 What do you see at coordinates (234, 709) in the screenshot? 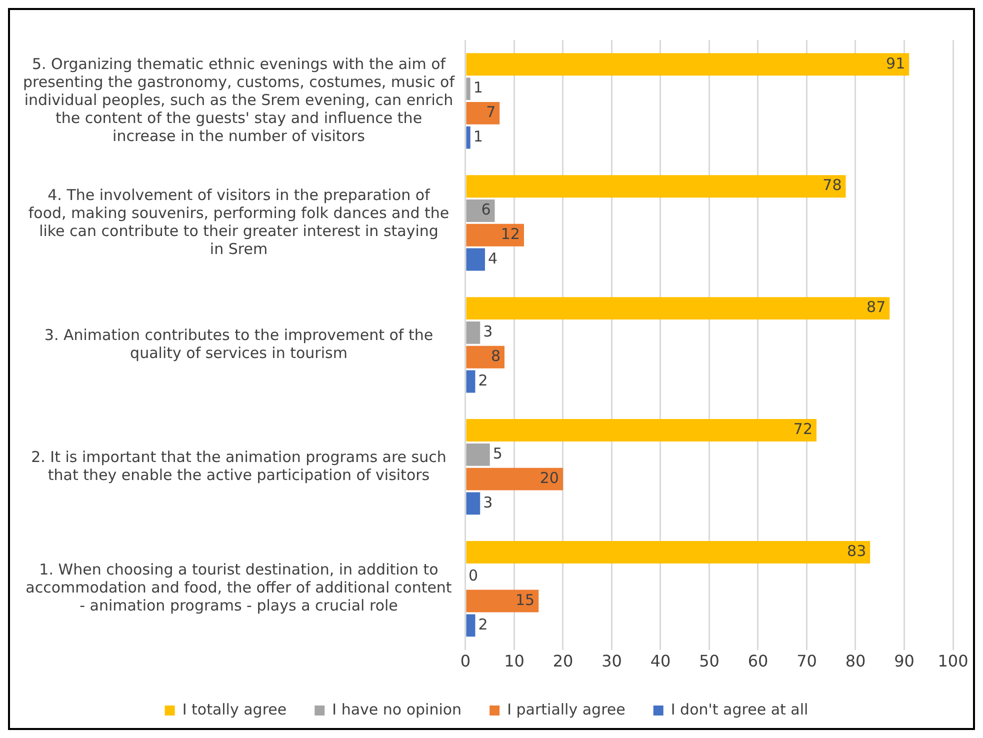
I see `legend-label: I totally agree` at bounding box center [234, 709].